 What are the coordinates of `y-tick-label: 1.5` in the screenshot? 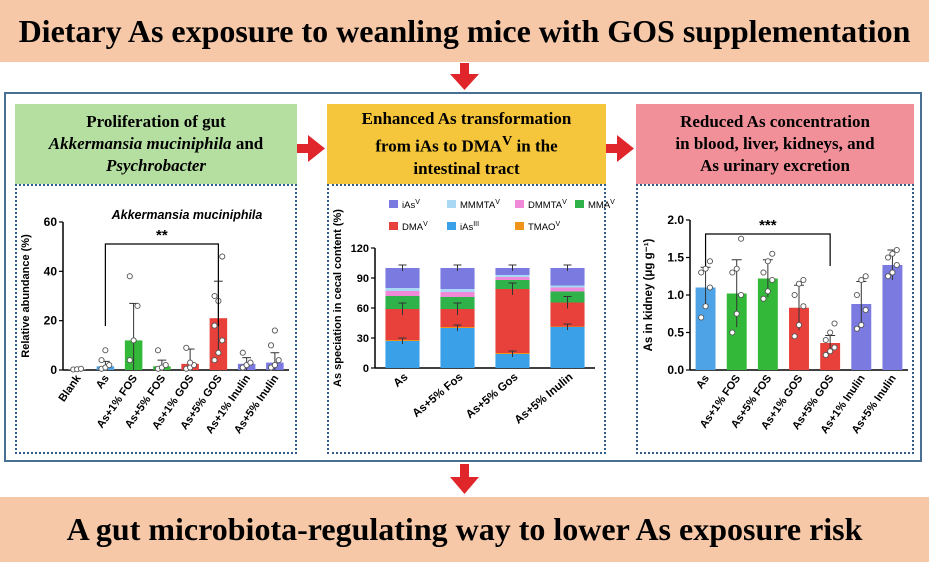 It's located at (675, 258).